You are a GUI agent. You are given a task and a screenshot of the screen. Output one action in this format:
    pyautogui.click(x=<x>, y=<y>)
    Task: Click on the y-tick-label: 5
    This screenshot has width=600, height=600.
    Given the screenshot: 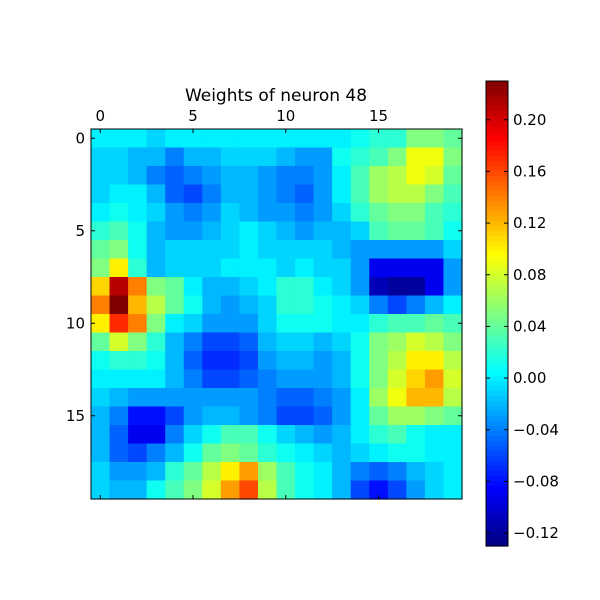 What is the action you would take?
    pyautogui.click(x=80, y=231)
    